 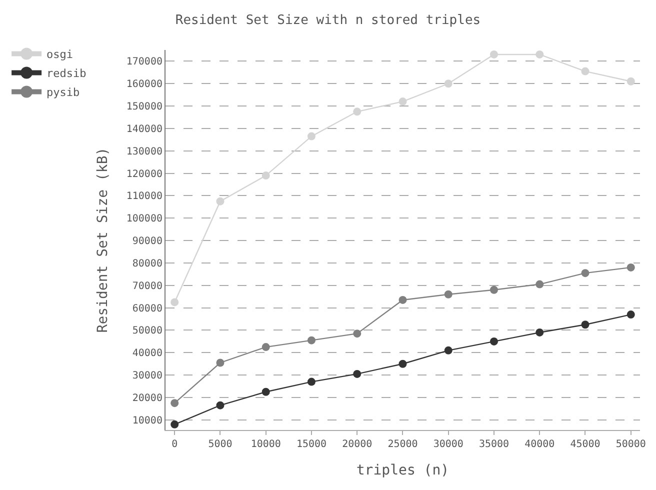 What do you see at coordinates (102, 240) in the screenshot?
I see `y-axis-title: Resident Set Size (kB)` at bounding box center [102, 240].